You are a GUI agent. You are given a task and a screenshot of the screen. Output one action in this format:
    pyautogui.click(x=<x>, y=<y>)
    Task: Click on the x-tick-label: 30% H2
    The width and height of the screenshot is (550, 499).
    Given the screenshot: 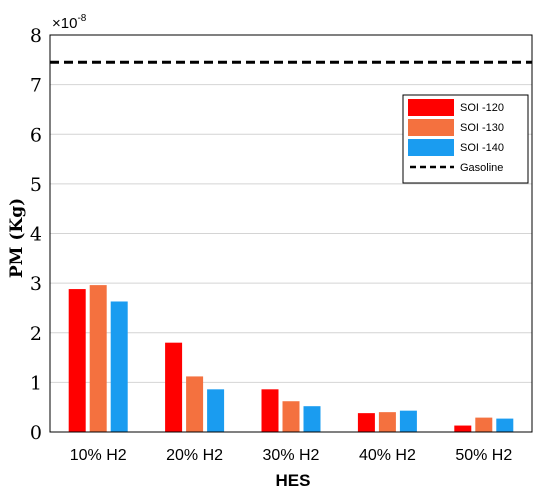 What is the action you would take?
    pyautogui.click(x=291, y=455)
    